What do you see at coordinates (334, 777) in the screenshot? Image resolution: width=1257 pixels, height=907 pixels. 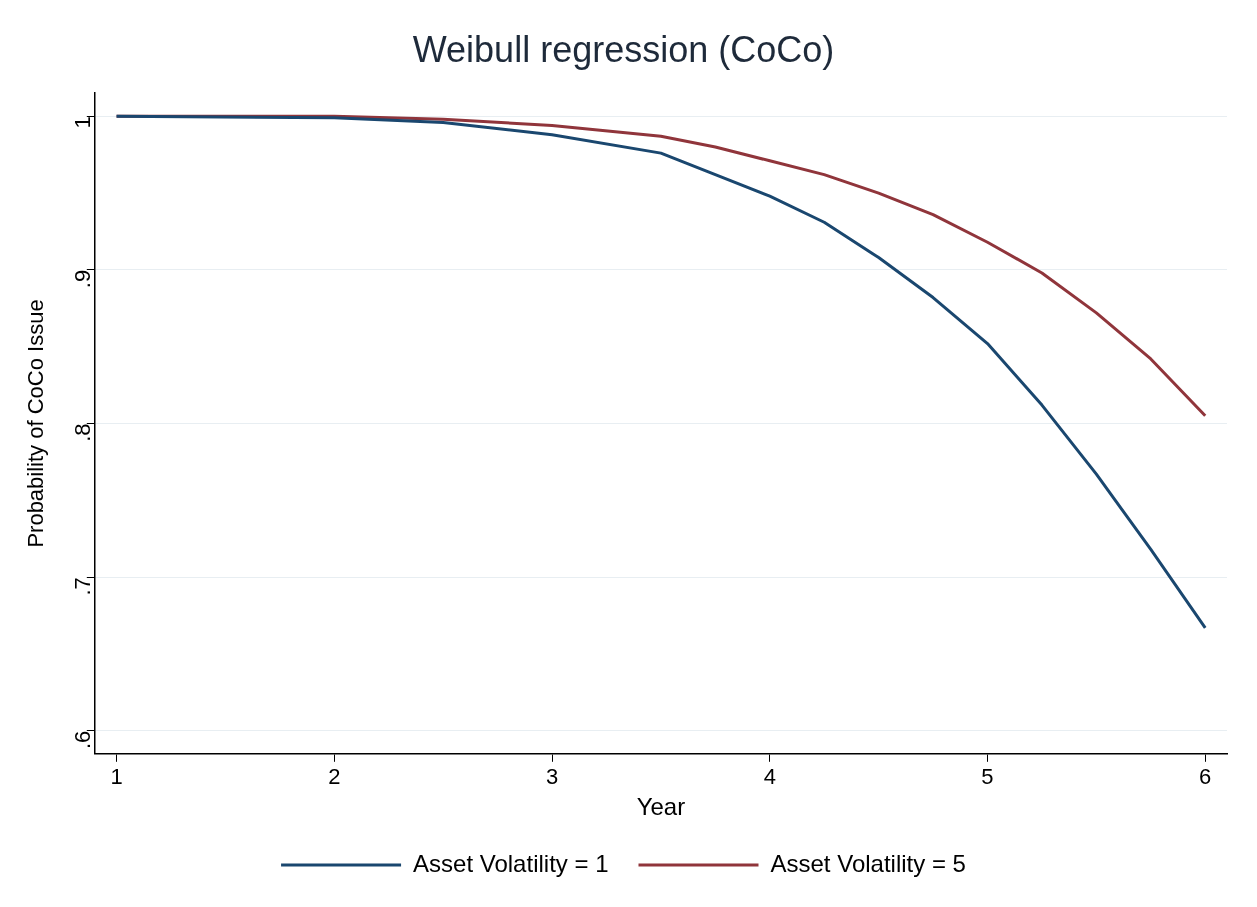 I see `x-tick-label: 2` at bounding box center [334, 777].